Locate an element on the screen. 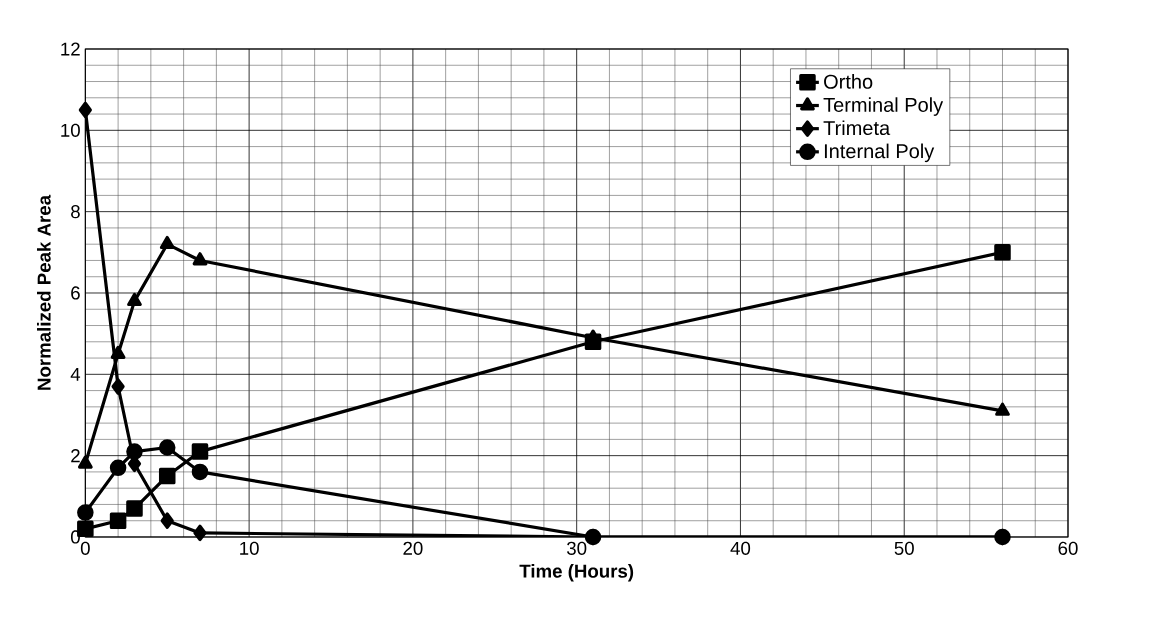 The width and height of the screenshot is (1157, 617). legend-label: Terminal Poly is located at coordinates (883, 106).